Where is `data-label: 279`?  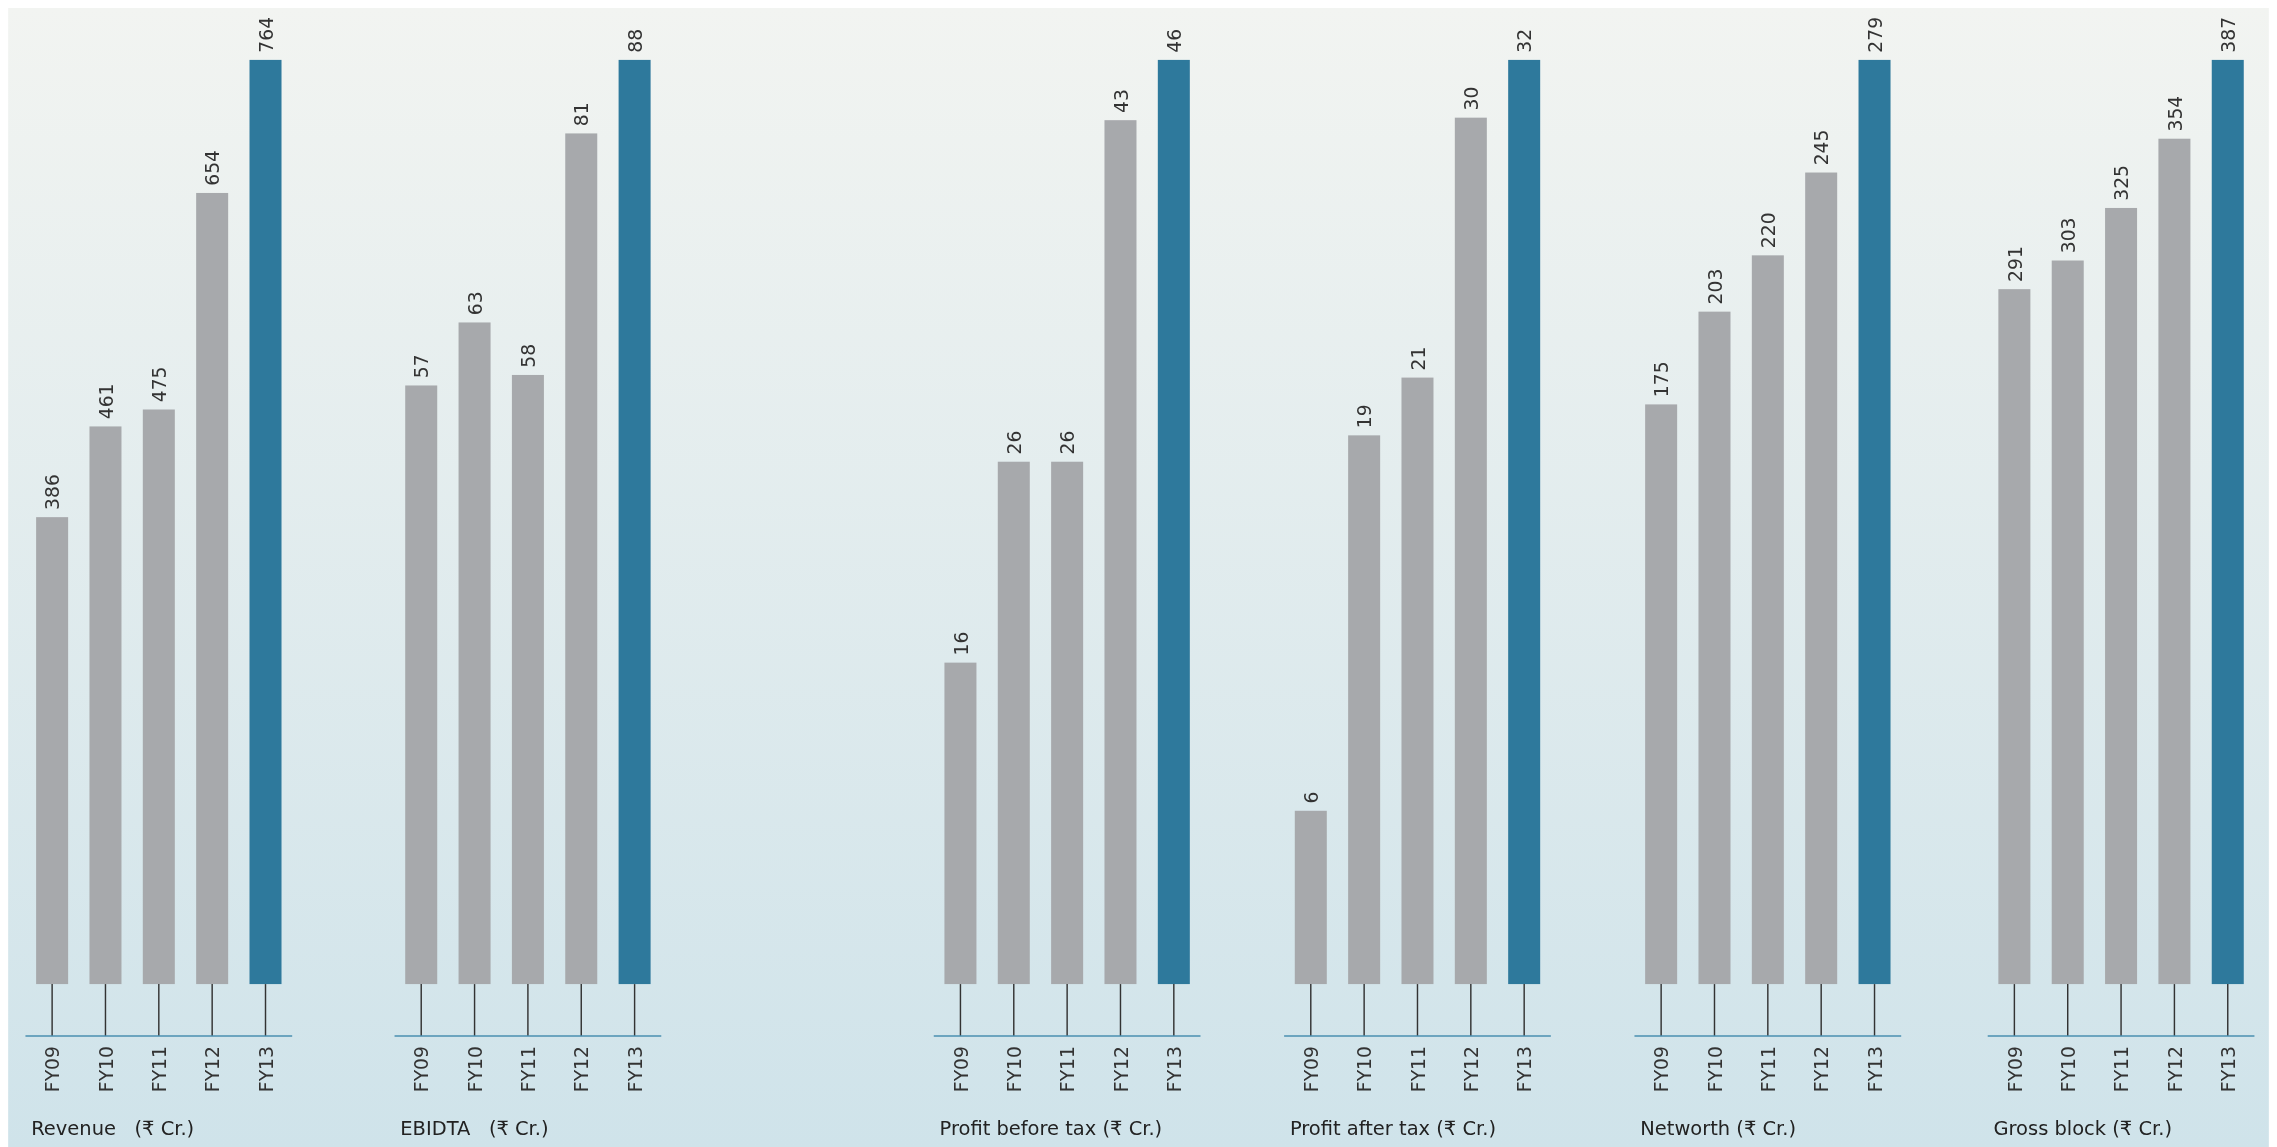 data-label: 279 is located at coordinates (1875, 34).